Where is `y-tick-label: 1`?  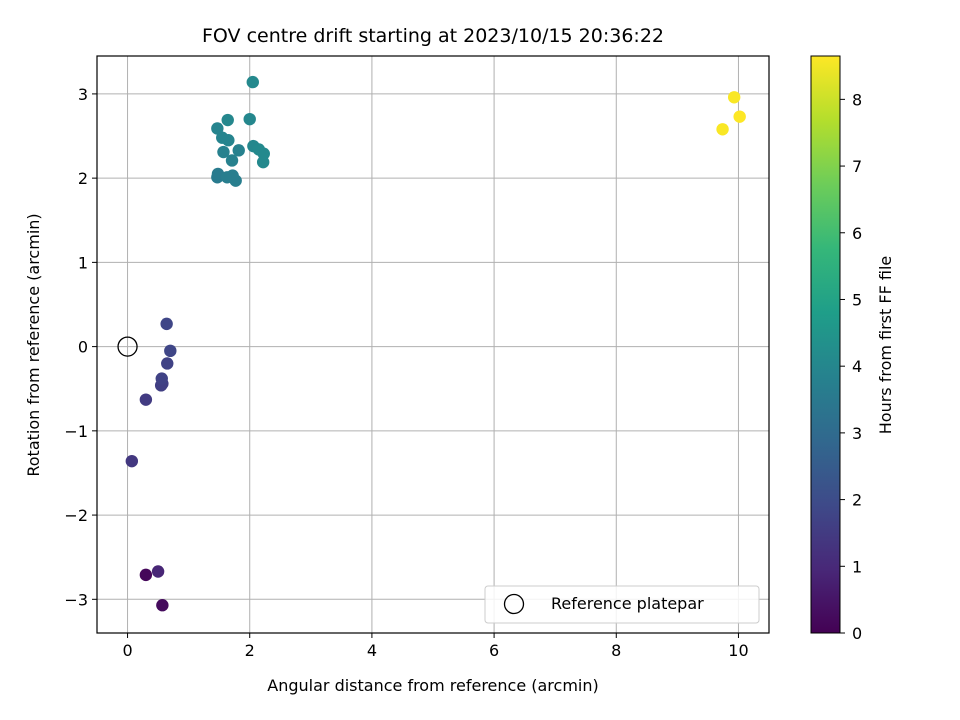
y-tick-label: 1 is located at coordinates (83, 262).